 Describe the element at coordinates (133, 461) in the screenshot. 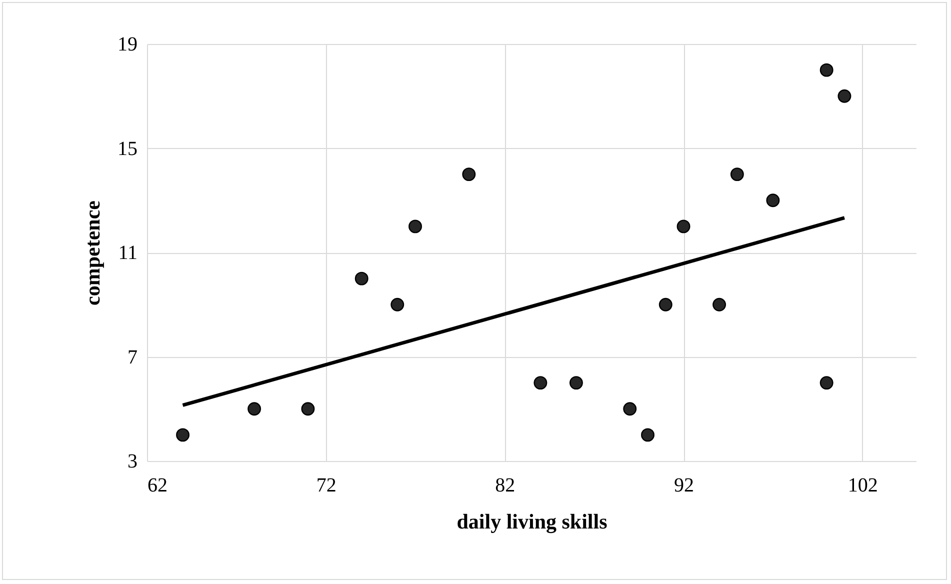

I see `y-tick-label: 3` at that location.